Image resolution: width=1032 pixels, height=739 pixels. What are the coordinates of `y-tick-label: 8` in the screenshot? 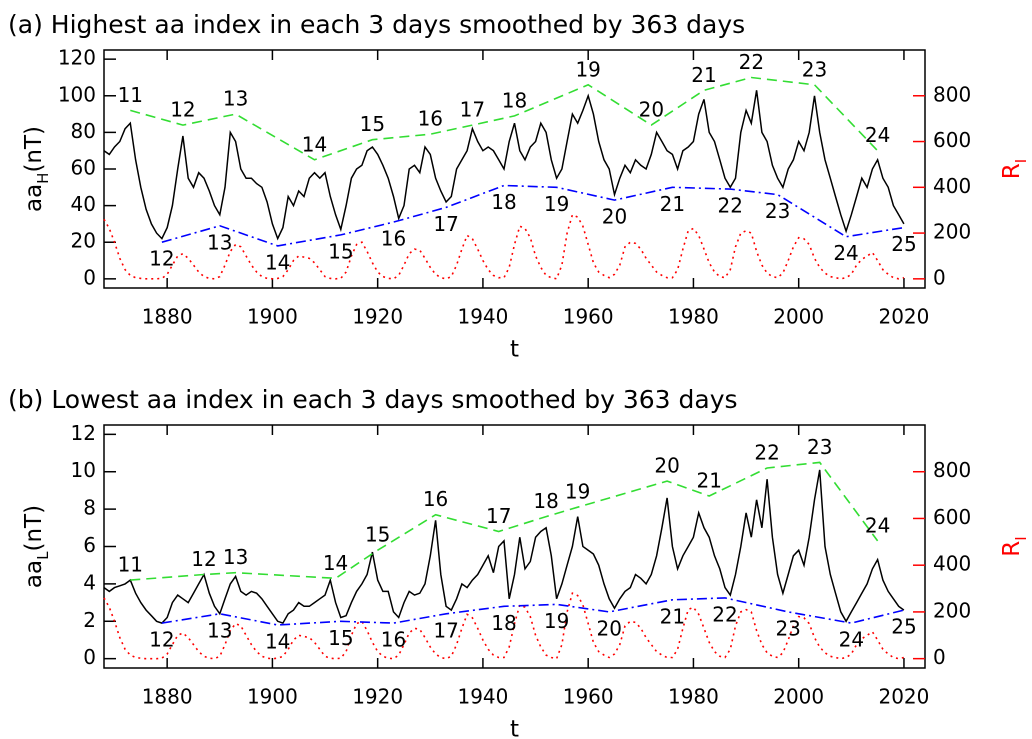 It's located at (89, 508).